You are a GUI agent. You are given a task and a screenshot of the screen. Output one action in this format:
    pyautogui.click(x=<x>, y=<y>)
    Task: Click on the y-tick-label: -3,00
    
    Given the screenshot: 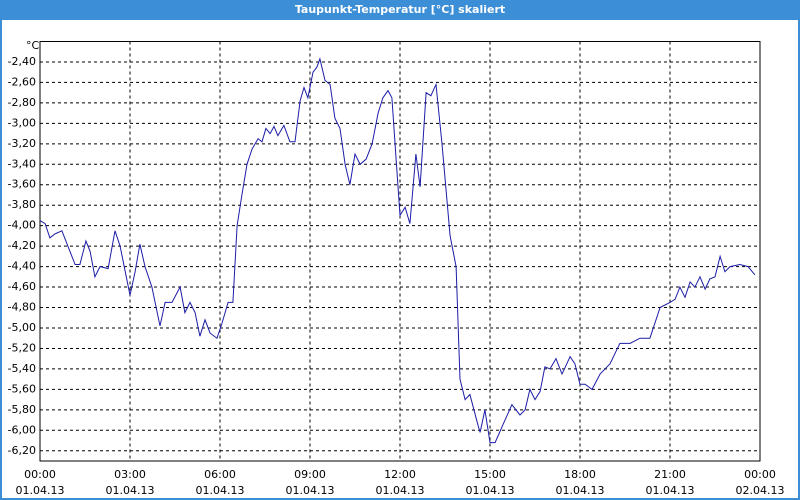 What is the action you would take?
    pyautogui.click(x=22, y=122)
    